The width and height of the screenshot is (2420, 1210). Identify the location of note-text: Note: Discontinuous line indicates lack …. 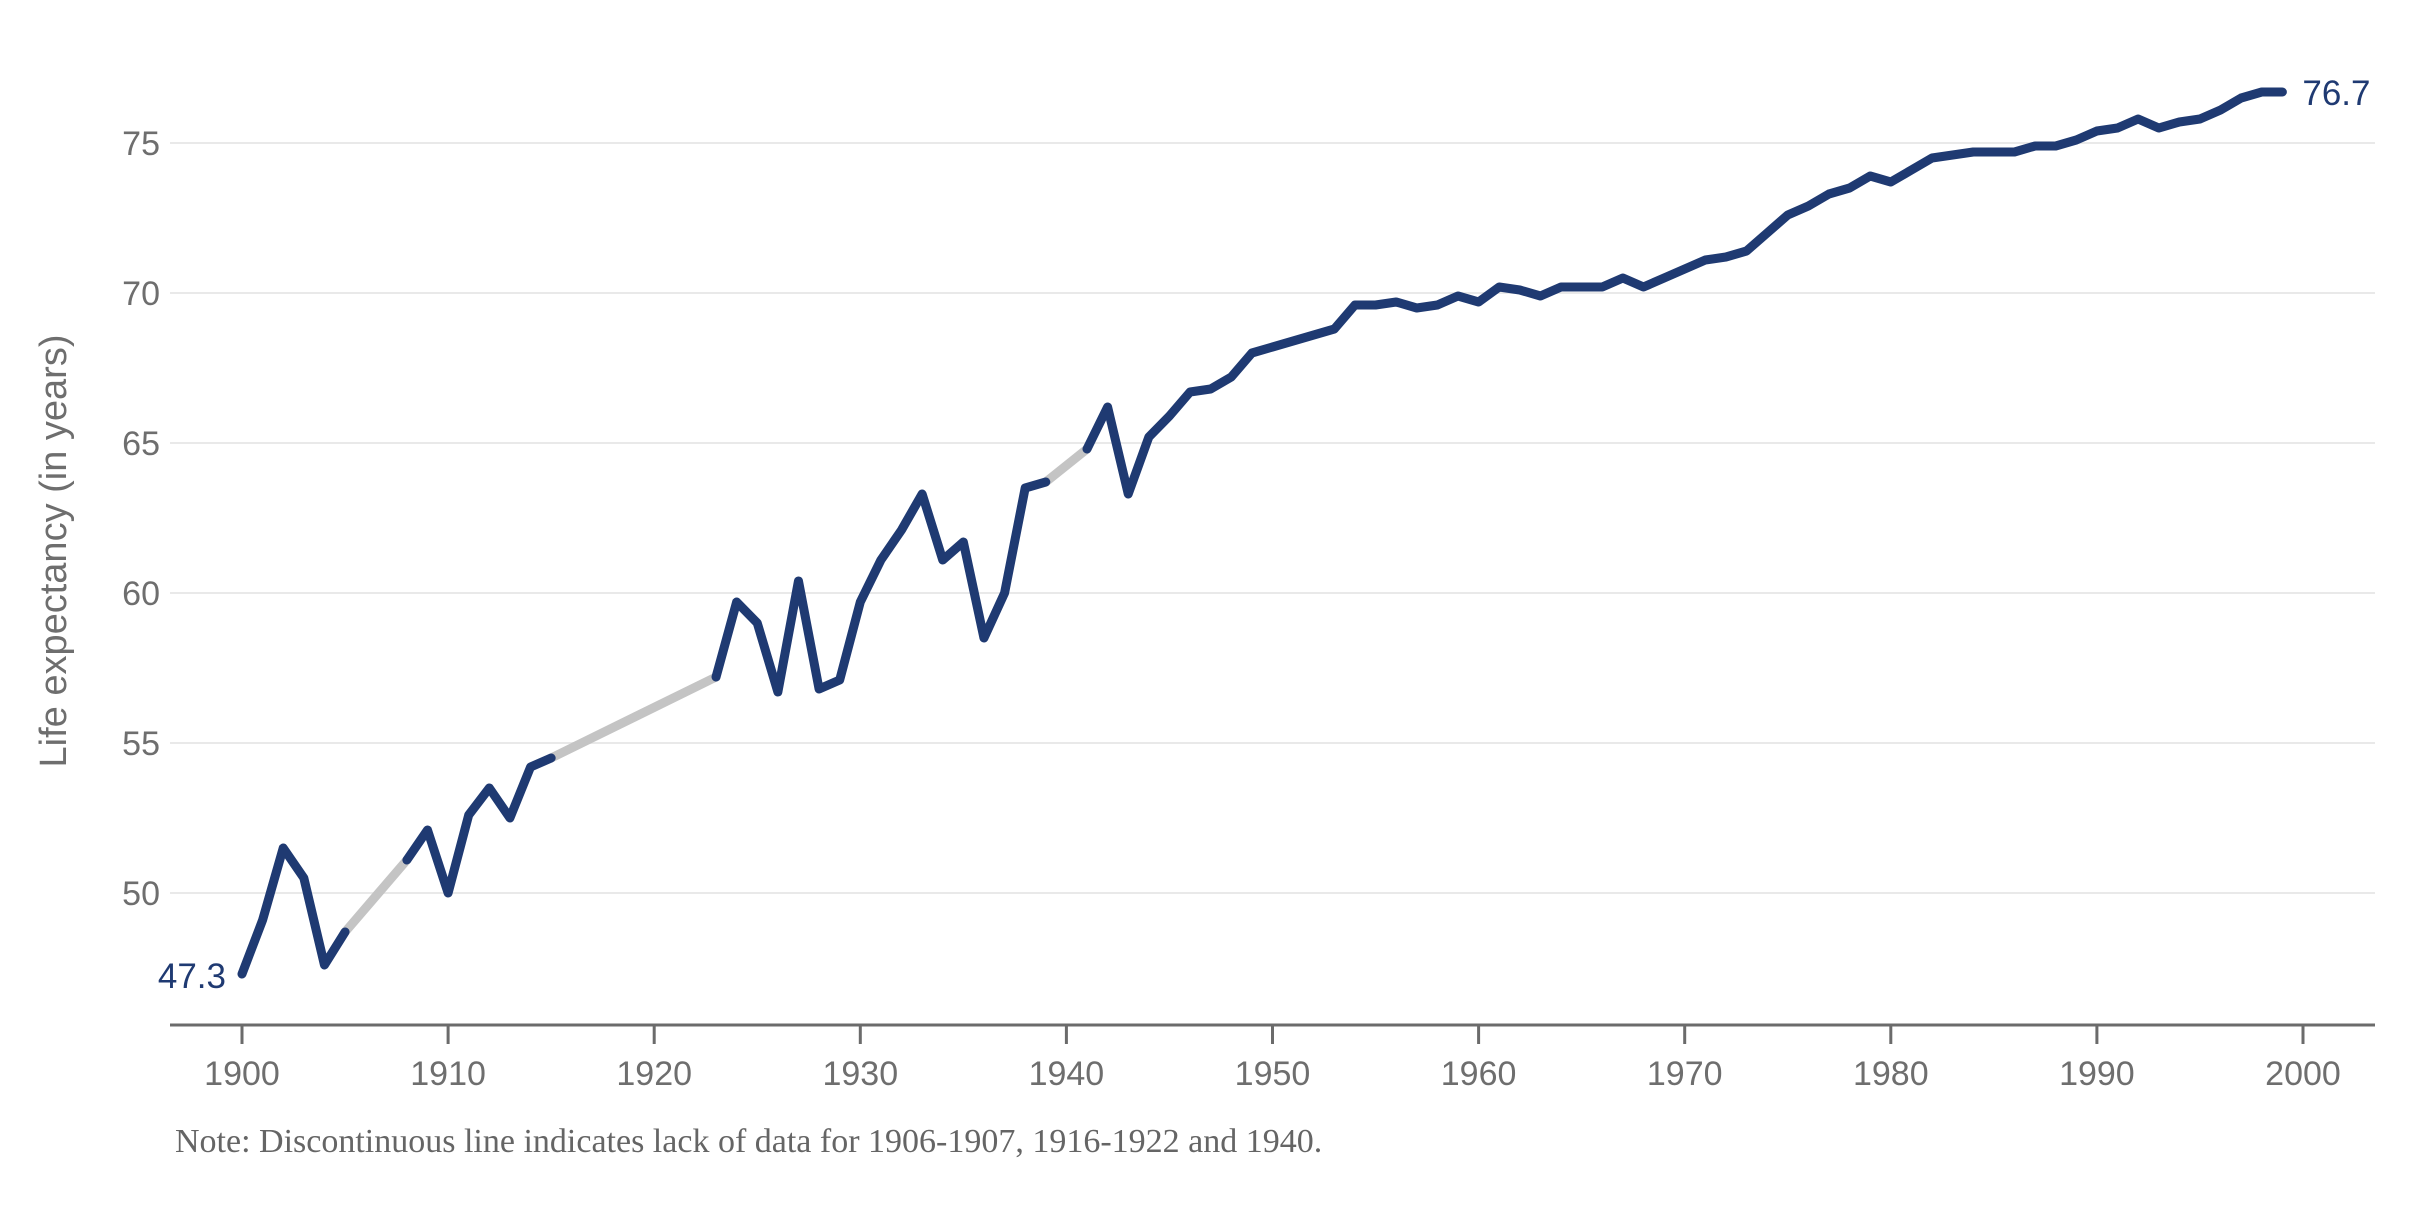
(748, 1141).